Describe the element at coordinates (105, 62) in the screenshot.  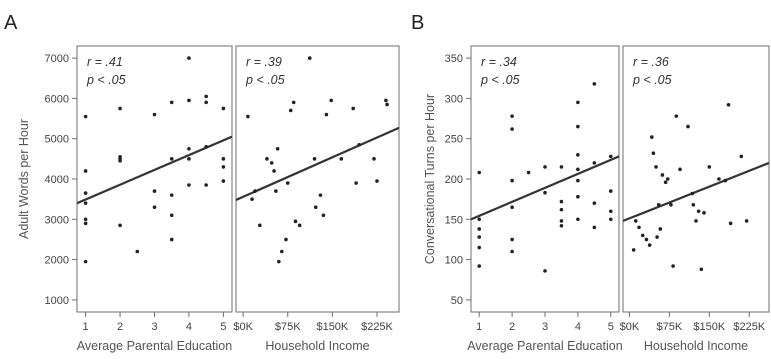
I see `r-value-label: r = .41` at that location.